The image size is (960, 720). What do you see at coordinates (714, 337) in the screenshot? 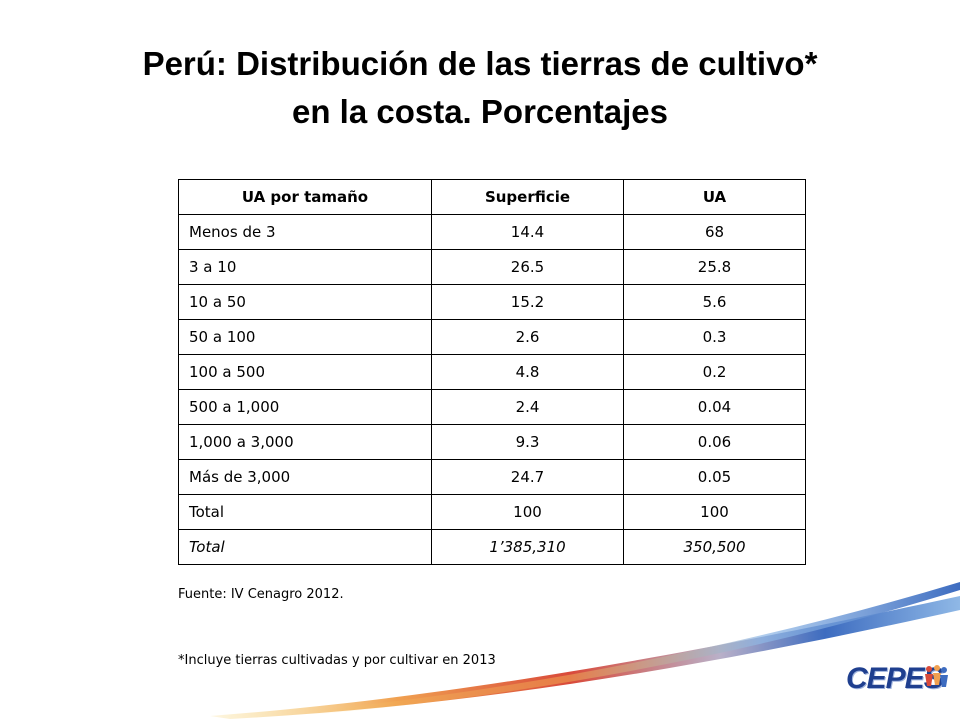
I see `row-ua: 0.3` at bounding box center [714, 337].